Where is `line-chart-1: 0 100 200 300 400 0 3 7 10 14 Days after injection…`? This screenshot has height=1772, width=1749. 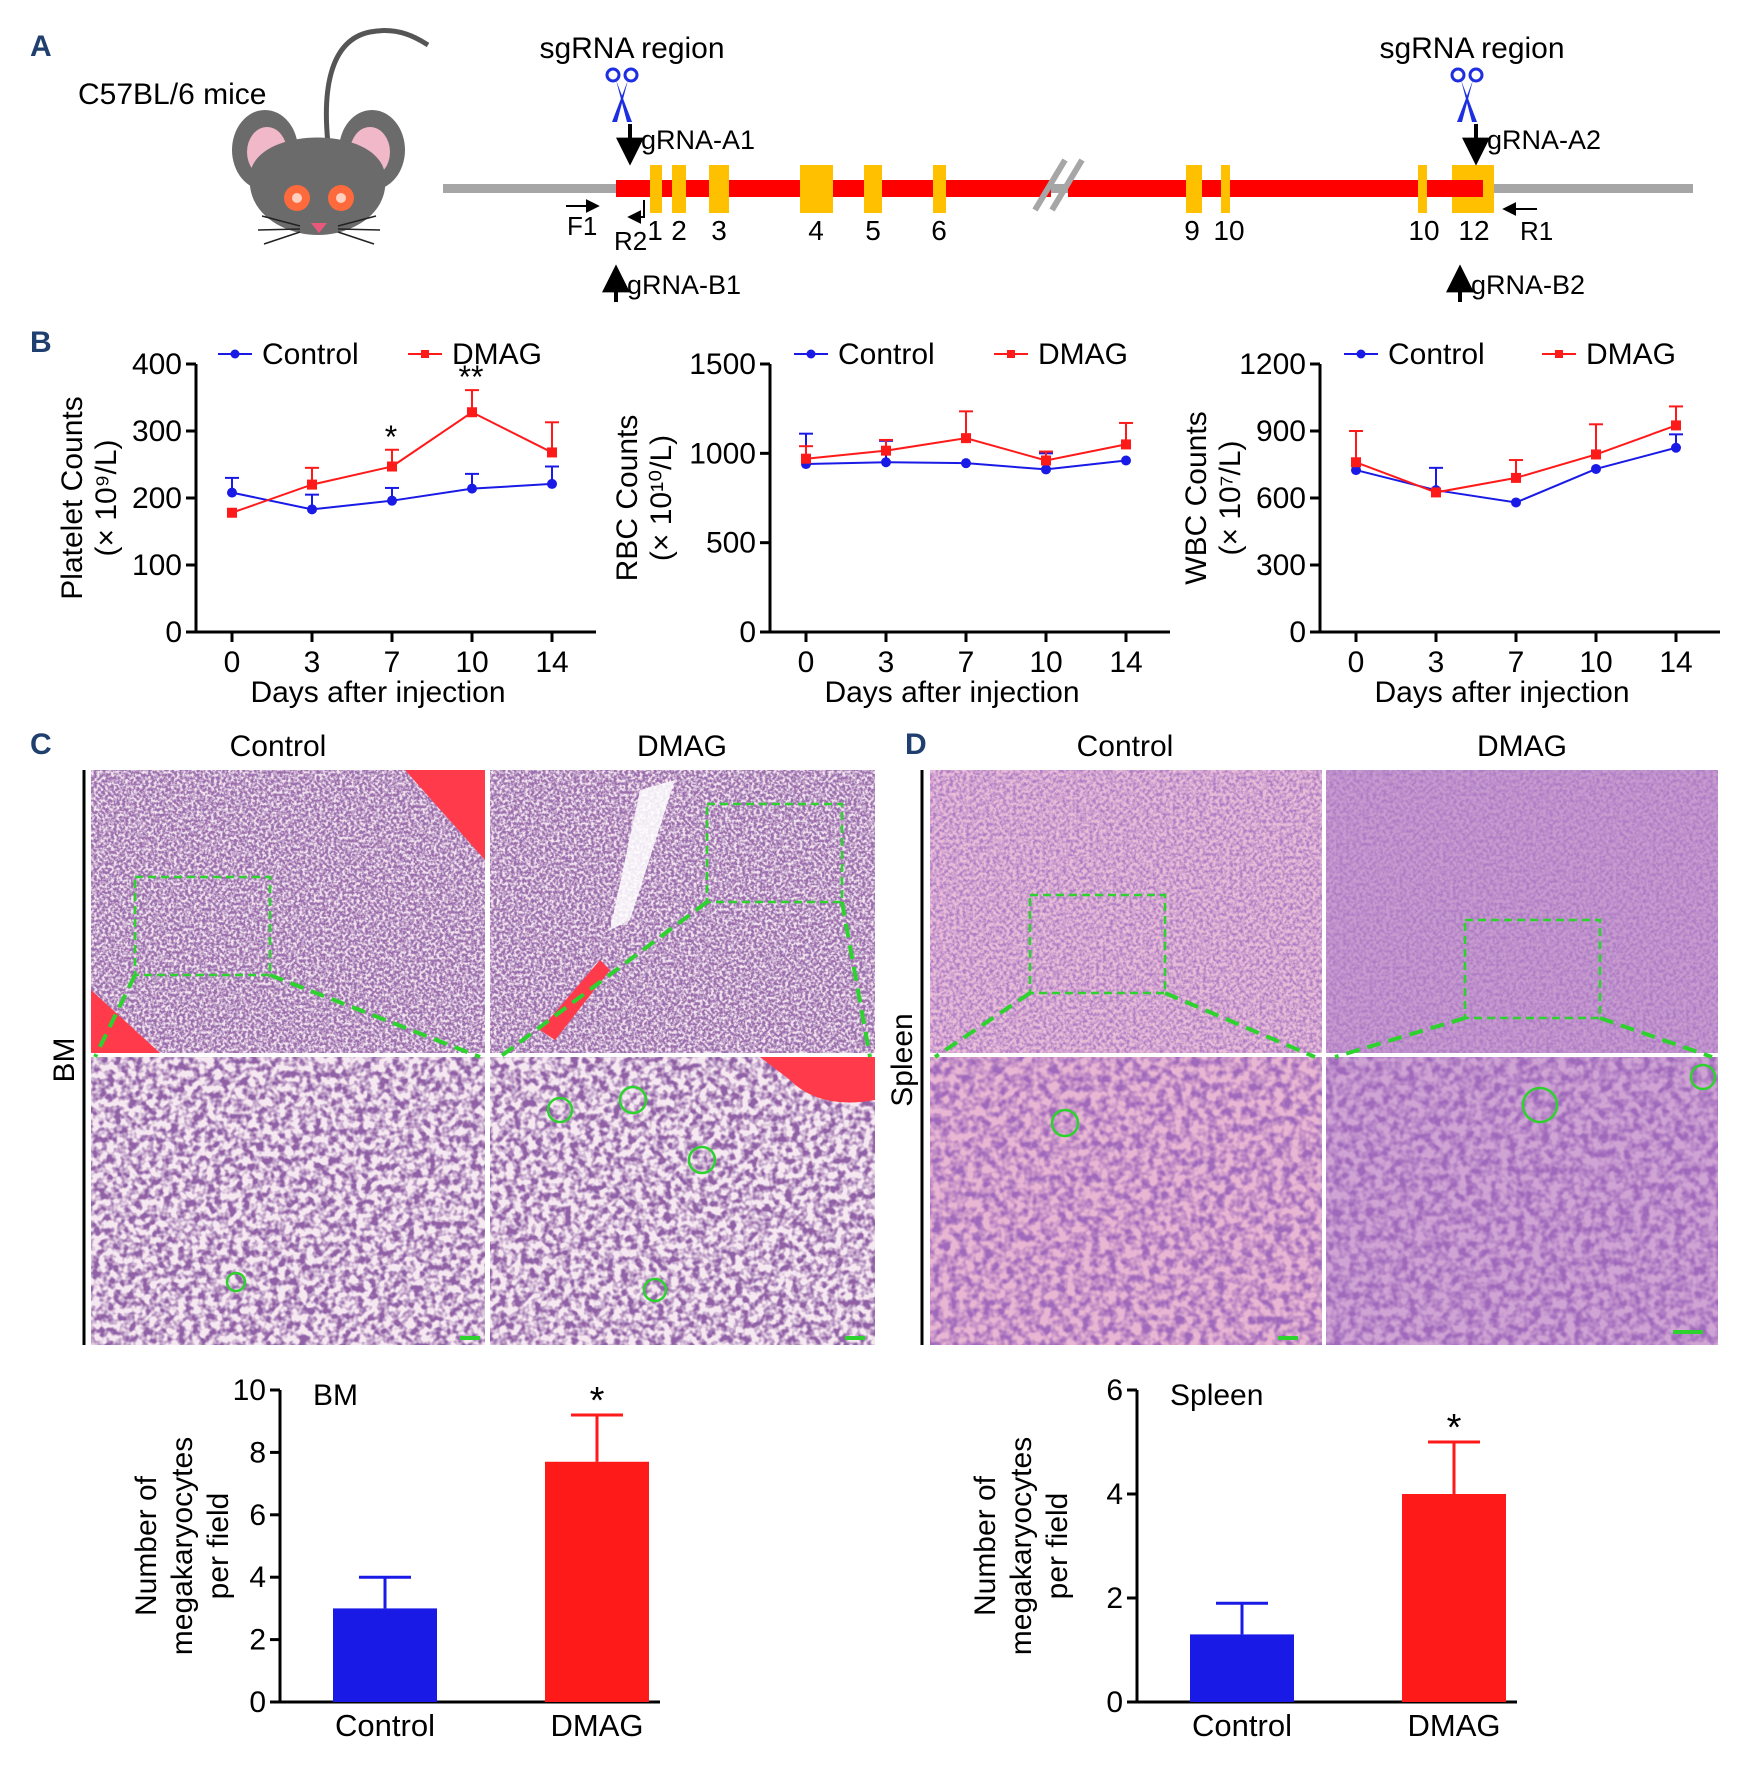 line-chart-1: 0 100 200 300 400 0 3 7 10 14 Days after injection… is located at coordinates (326, 523).